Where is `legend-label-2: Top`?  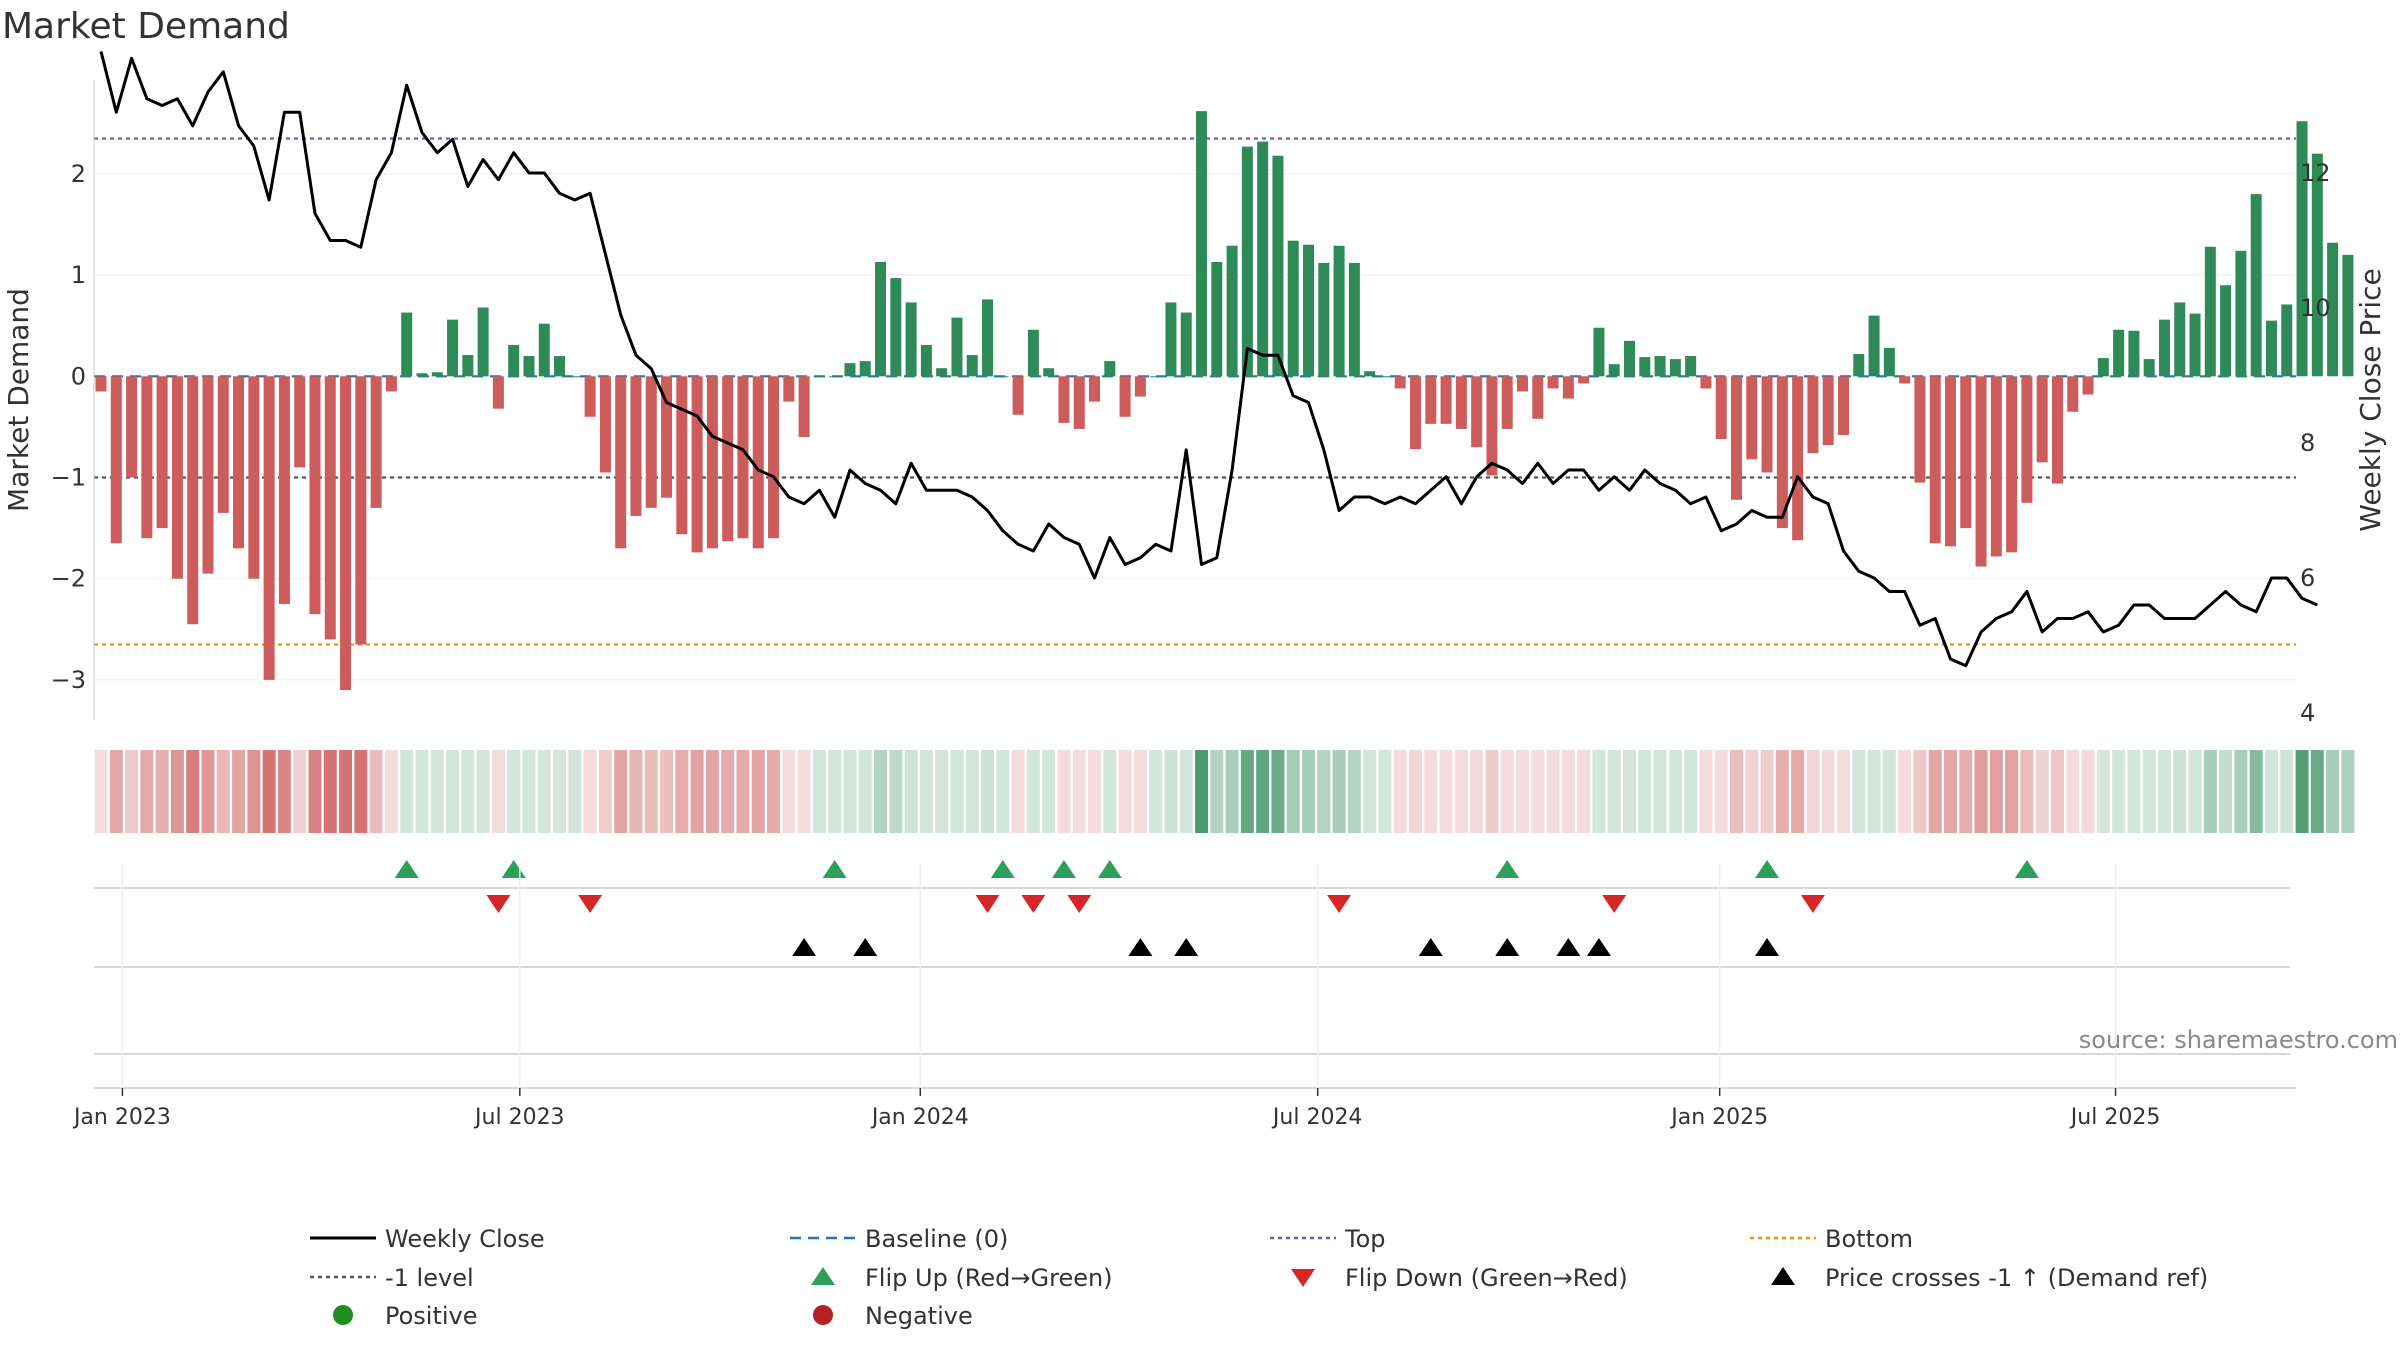 legend-label-2: Top is located at coordinates (1365, 1239).